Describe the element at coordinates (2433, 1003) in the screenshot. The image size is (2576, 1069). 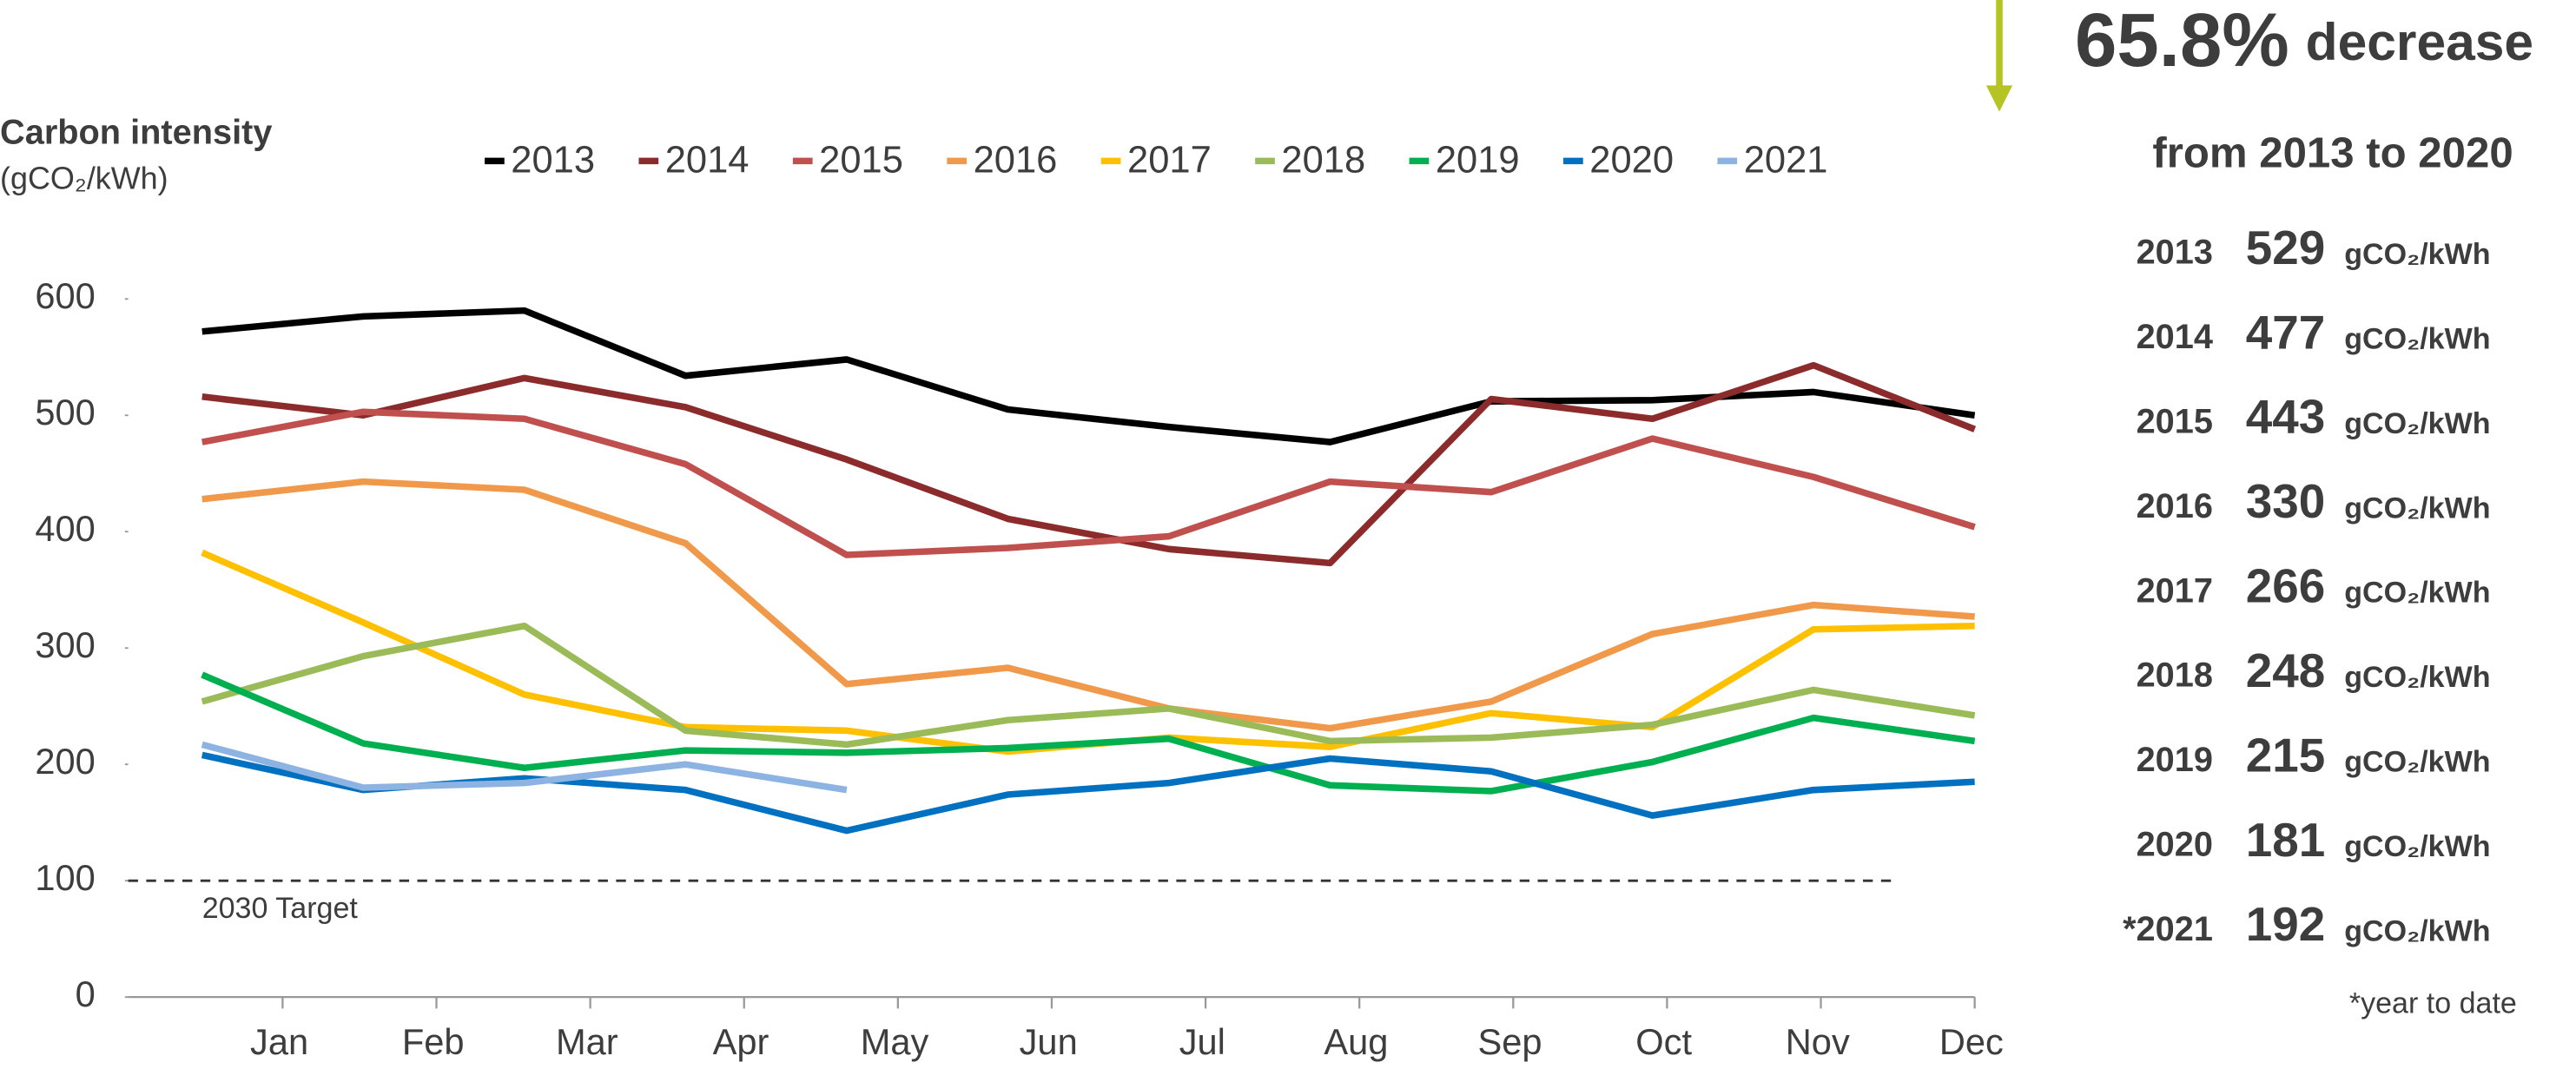
I see `footnote: *year to date` at that location.